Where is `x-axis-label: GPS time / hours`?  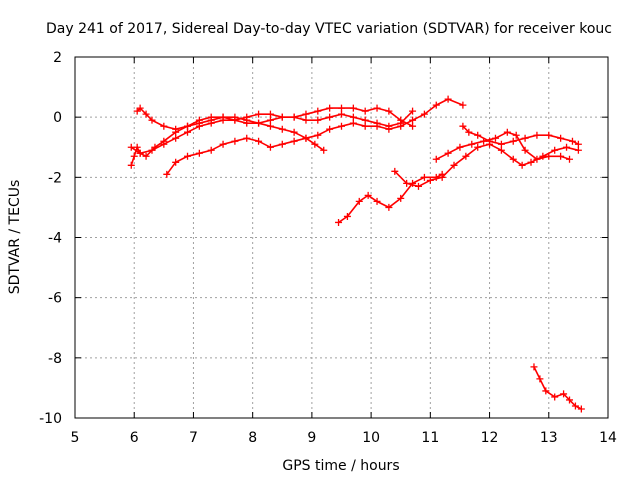
x-axis-label: GPS time / hours is located at coordinates (340, 466).